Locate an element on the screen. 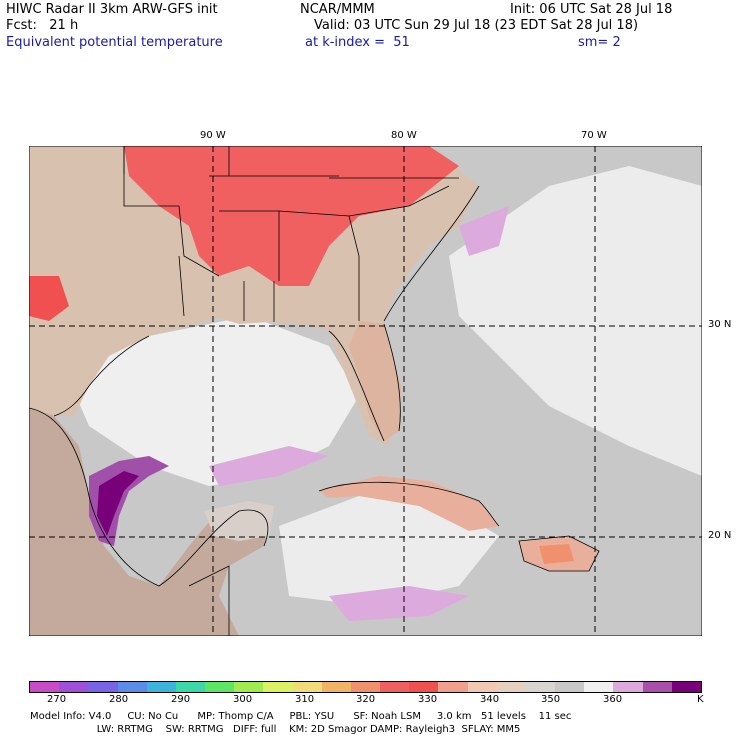 The height and width of the screenshot is (740, 740). colorbar-label: 310 is located at coordinates (305, 699).